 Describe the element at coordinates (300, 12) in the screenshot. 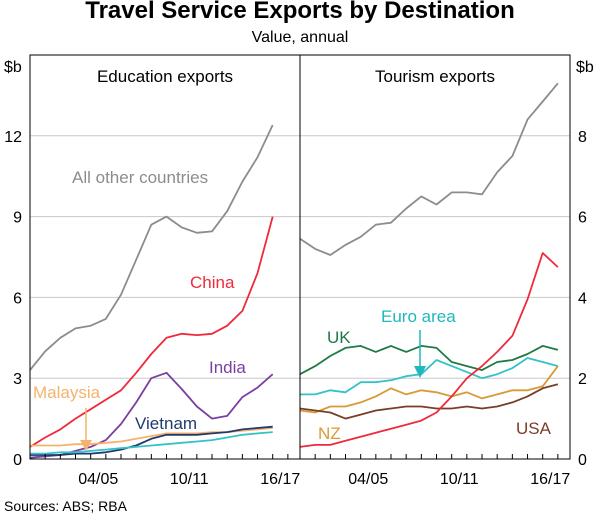

I see `chart-title: Travel Service Exports by Destination` at that location.